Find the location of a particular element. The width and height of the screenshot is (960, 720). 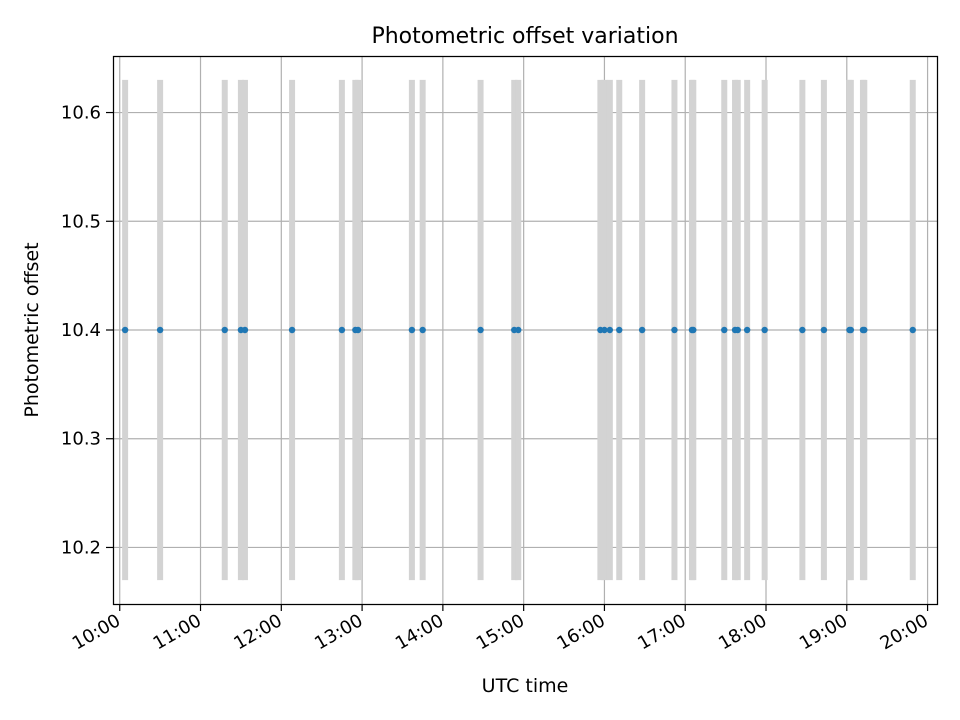

y-tick-label: 10.3 is located at coordinates (81, 439).